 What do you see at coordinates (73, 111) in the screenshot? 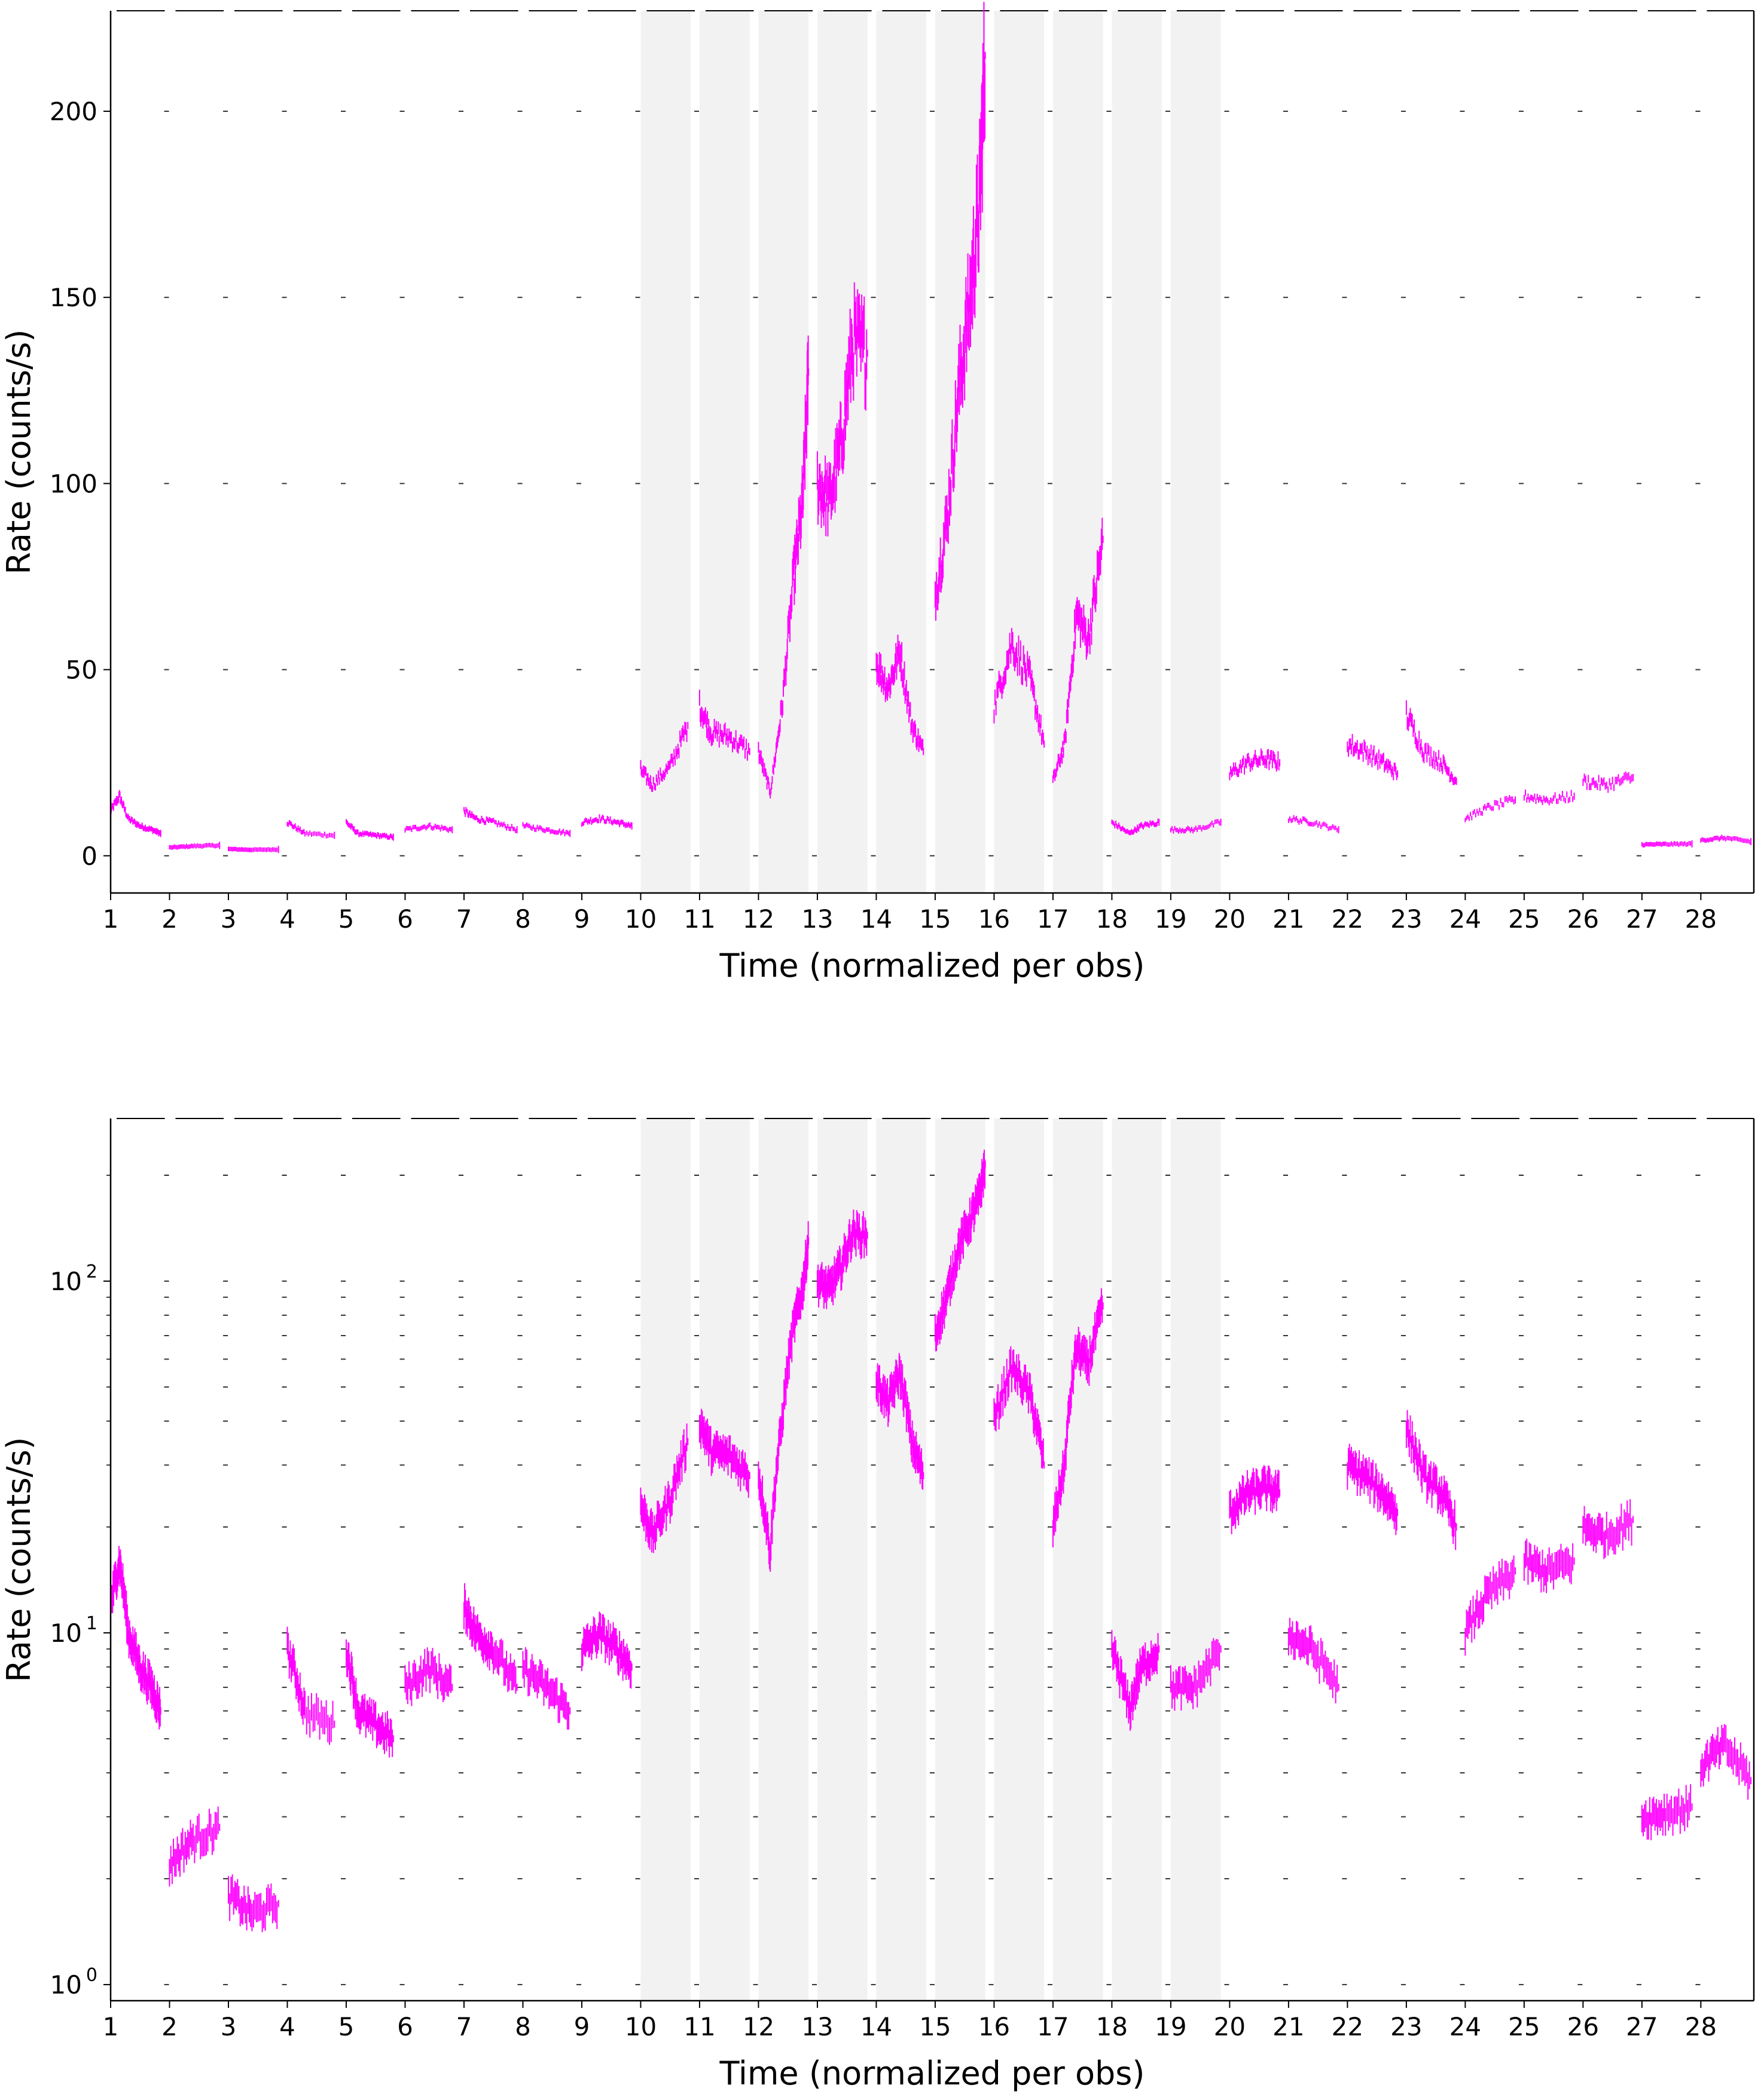
I see `y-tick-label: 200` at bounding box center [73, 111].